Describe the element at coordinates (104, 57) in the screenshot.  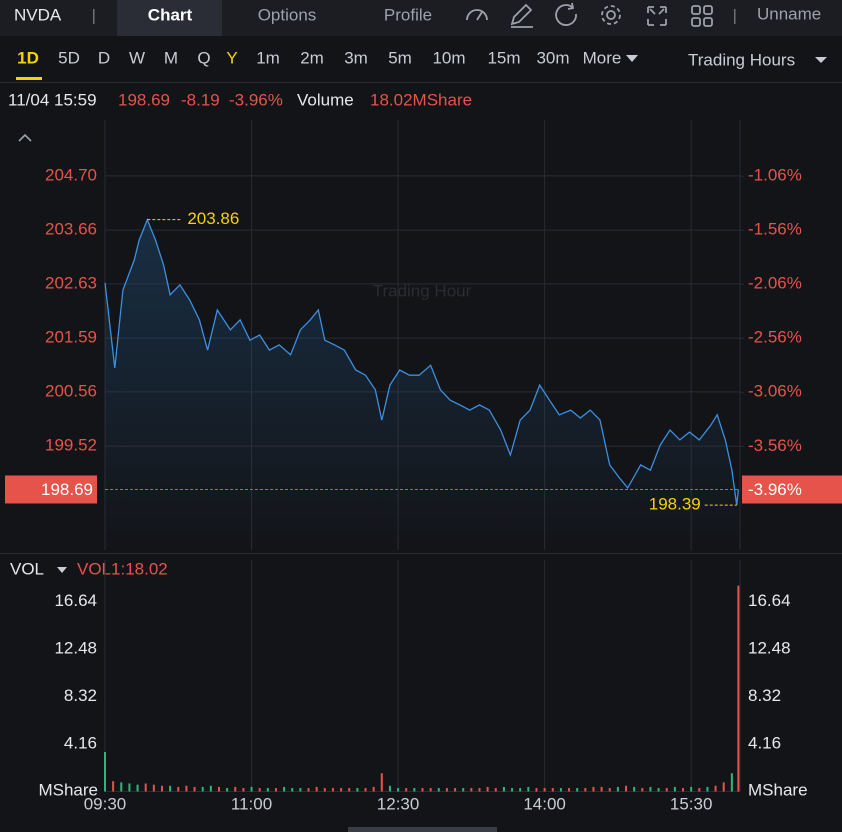
I see `period-option: D` at that location.